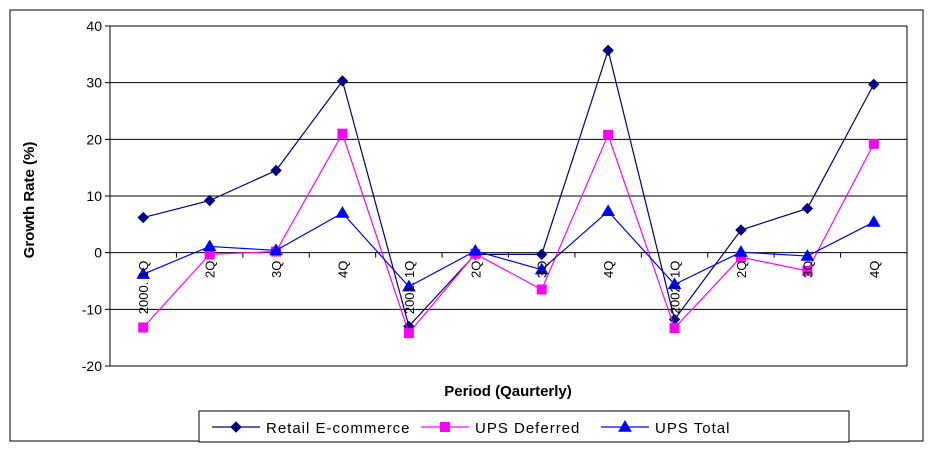 This screenshot has width=934, height=451. I want to click on legend-box, so click(524, 426).